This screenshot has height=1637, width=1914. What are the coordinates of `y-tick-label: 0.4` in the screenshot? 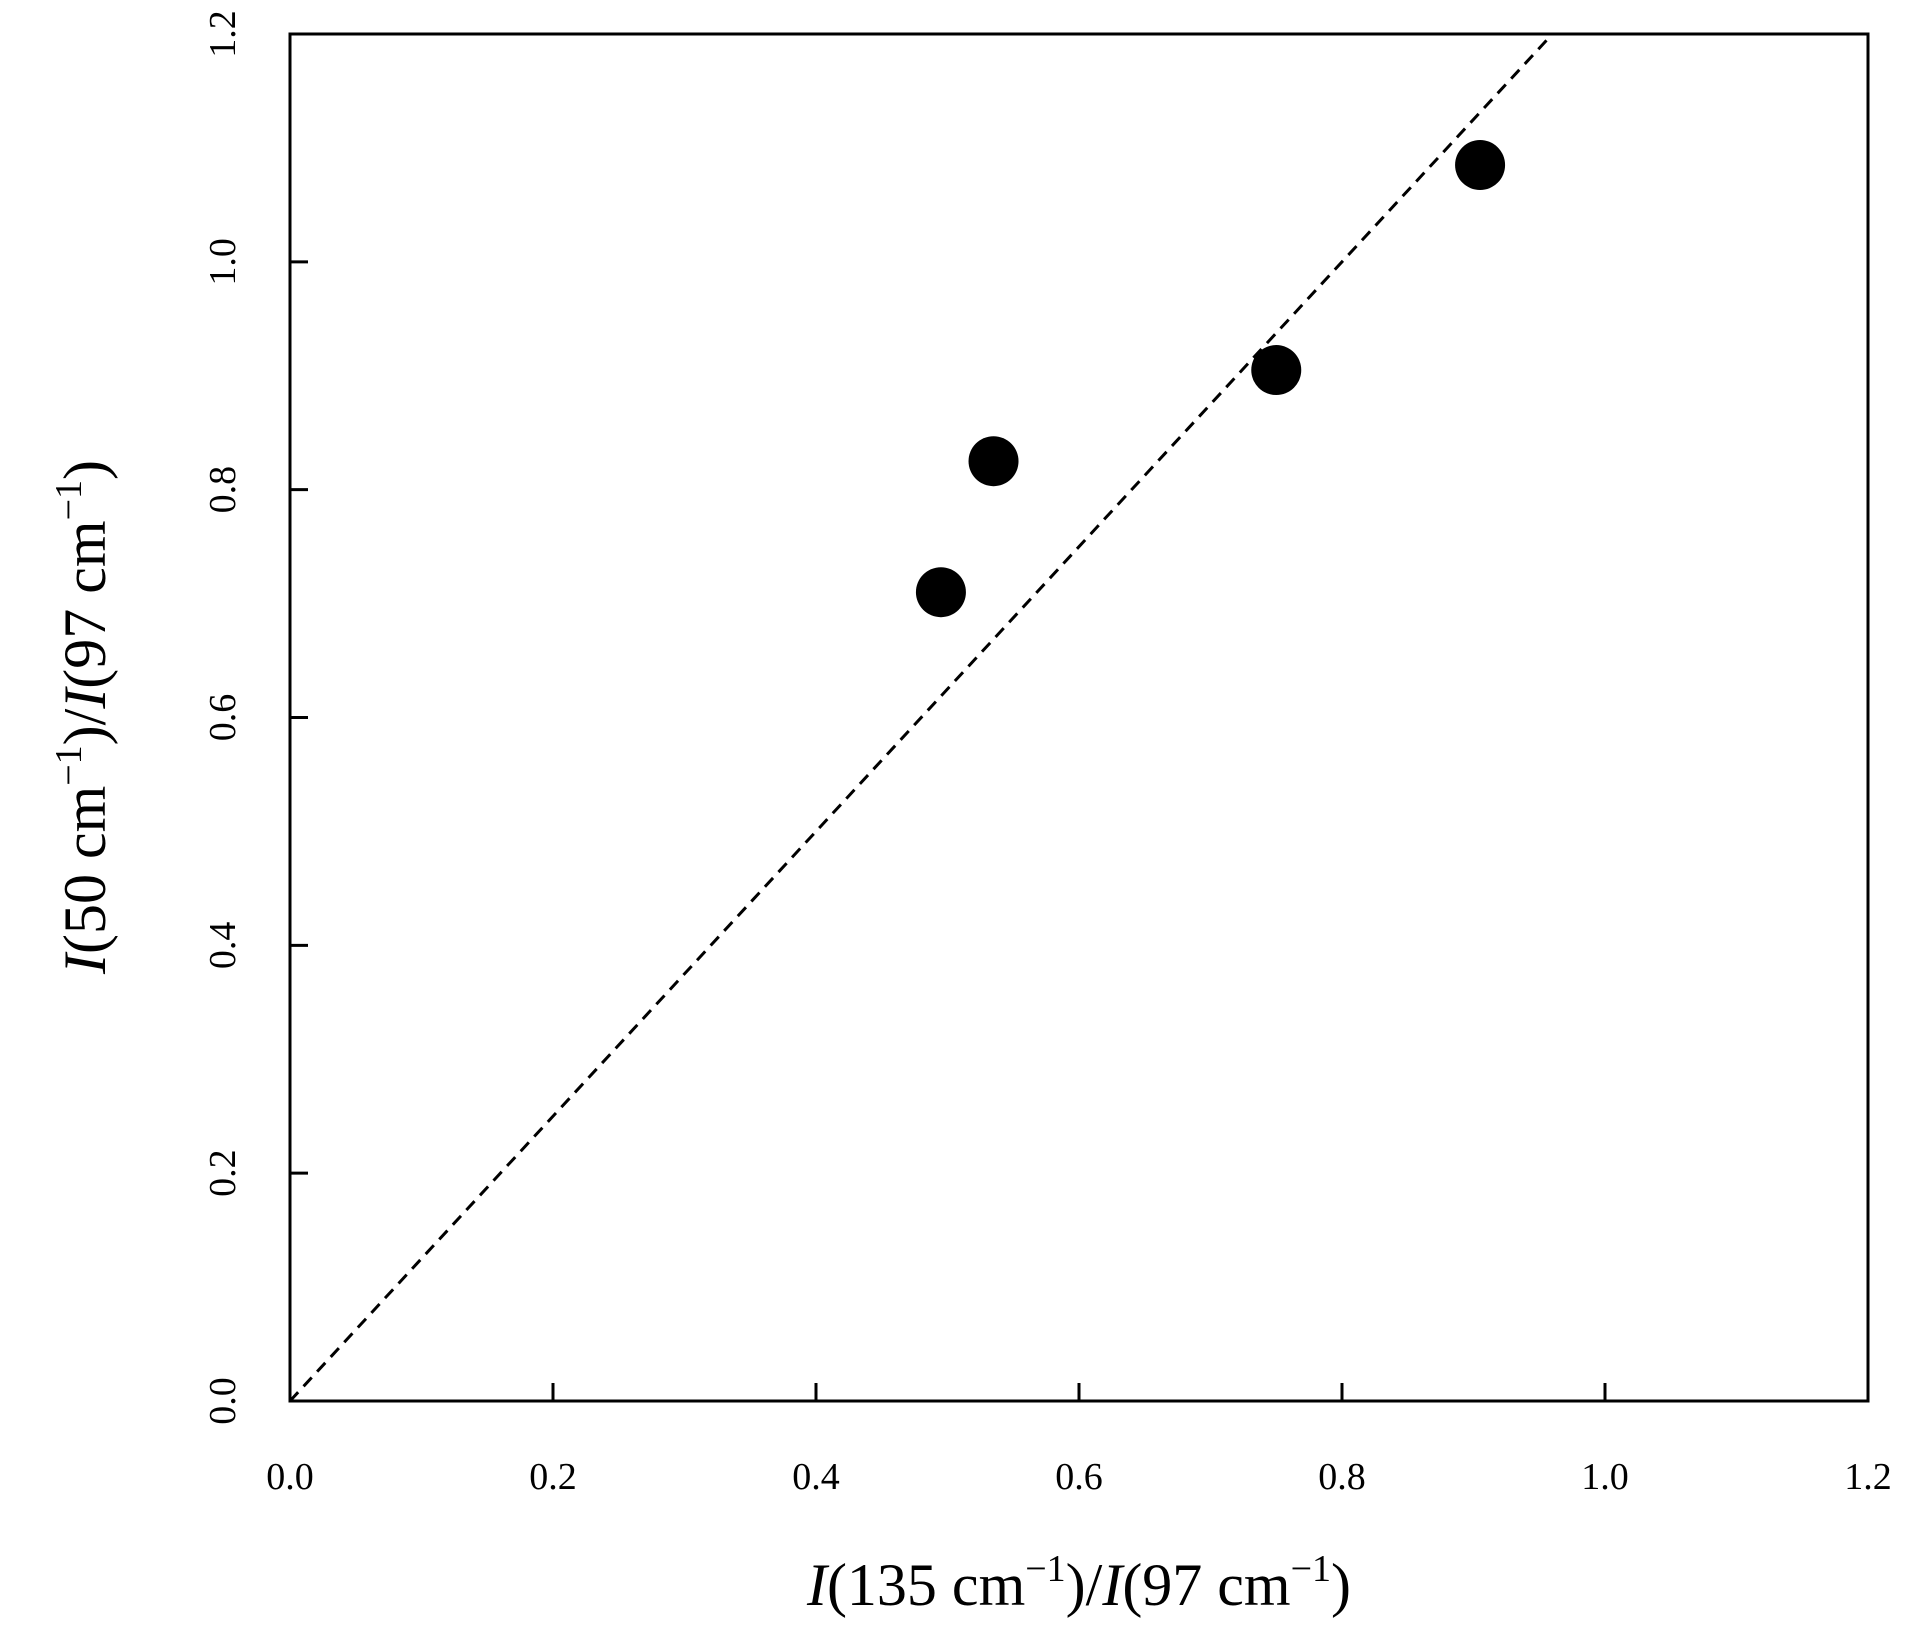 It's located at (223, 946).